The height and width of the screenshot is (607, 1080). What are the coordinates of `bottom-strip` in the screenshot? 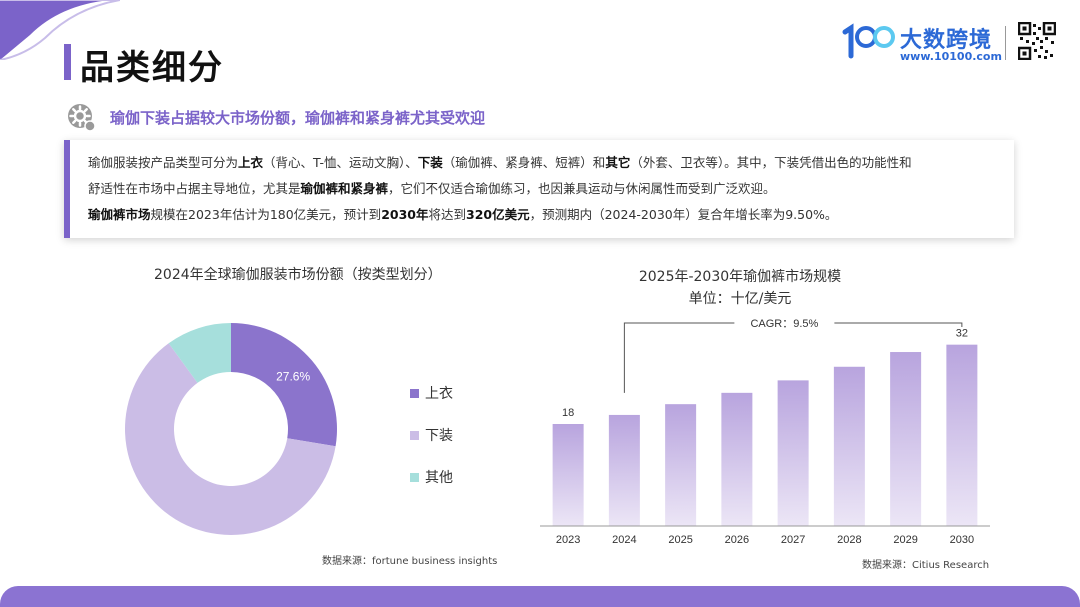 It's located at (540, 596).